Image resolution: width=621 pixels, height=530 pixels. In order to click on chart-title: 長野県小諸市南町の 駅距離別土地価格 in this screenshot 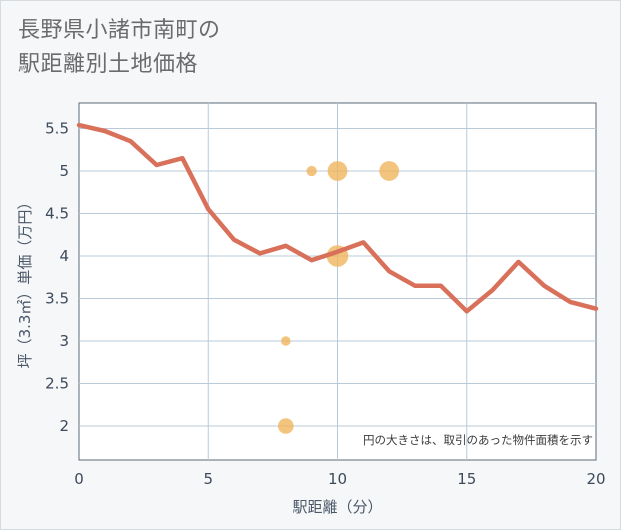, I will do `click(119, 48)`.